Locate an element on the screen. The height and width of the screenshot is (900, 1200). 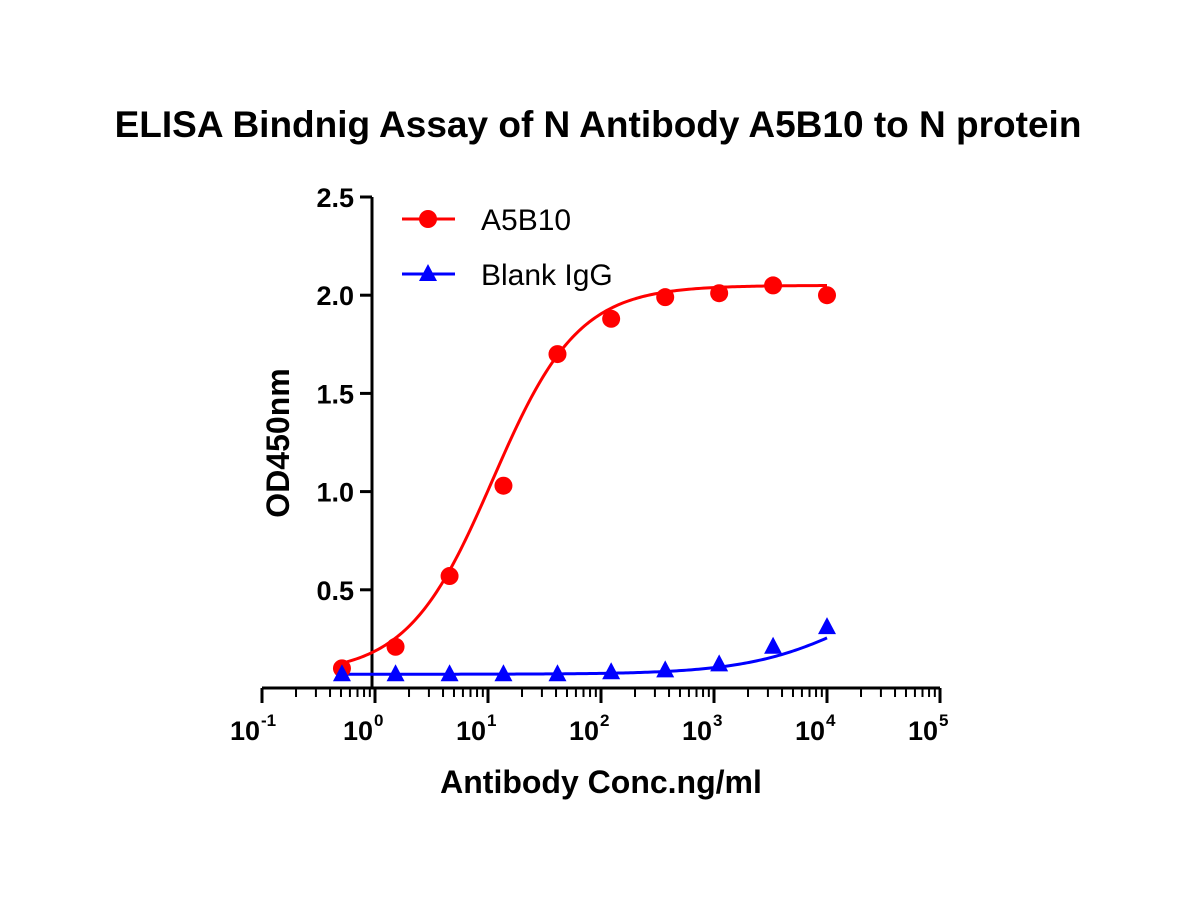
legend: A5B10 Blank IgG is located at coordinates (507, 248).